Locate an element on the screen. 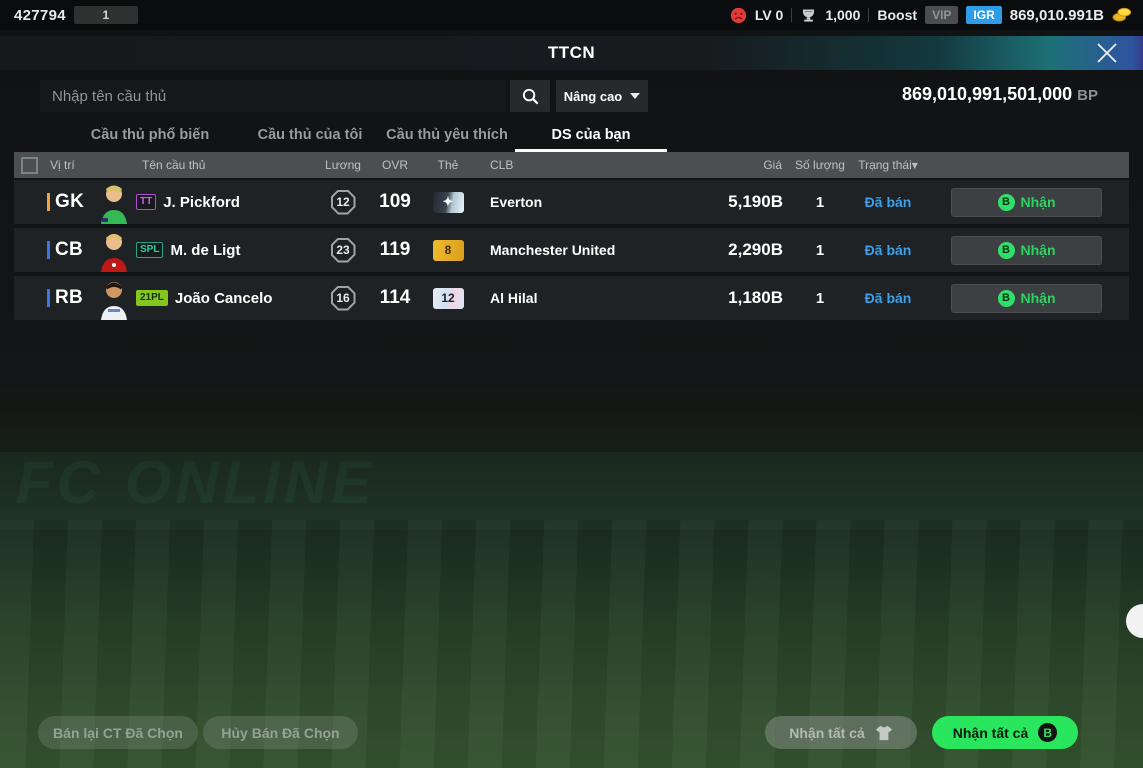  salary-badge: 23 is located at coordinates (343, 250).